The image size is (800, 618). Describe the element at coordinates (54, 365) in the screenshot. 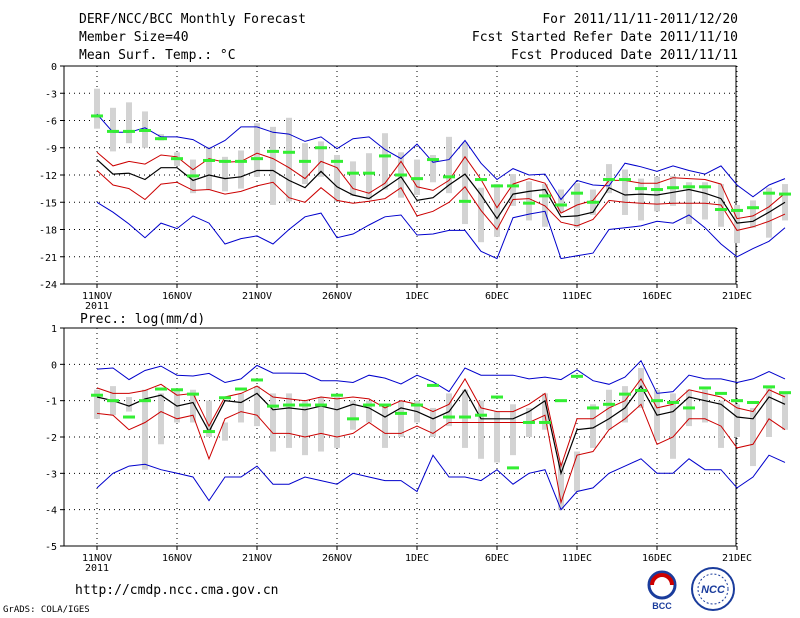

I see `y-tick-label: 0` at that location.